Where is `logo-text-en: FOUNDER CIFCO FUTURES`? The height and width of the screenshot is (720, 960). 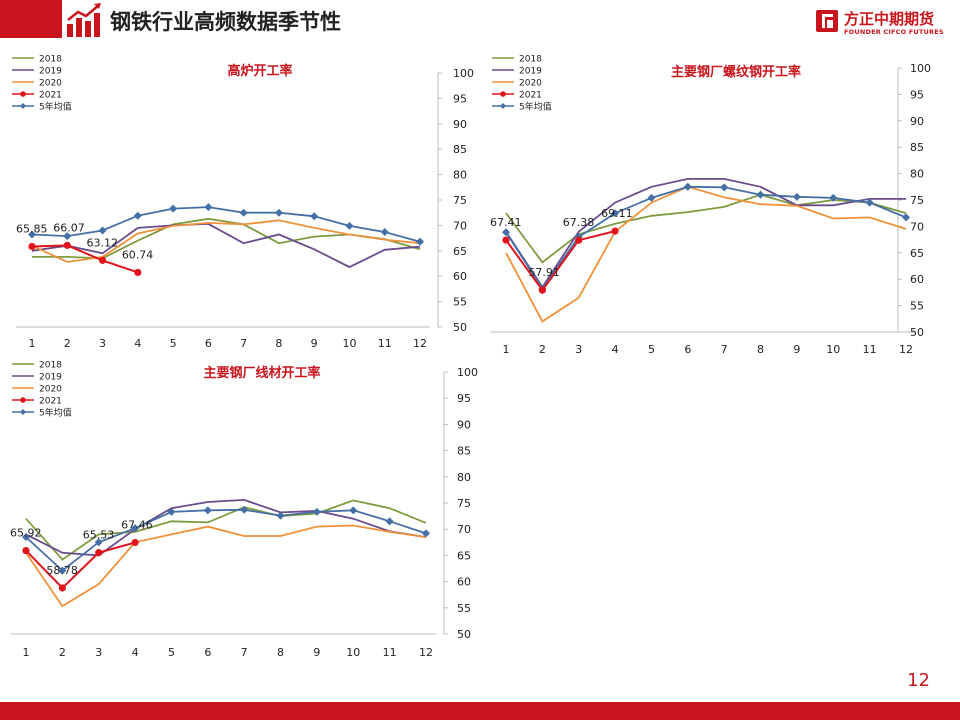 logo-text-en: FOUNDER CIFCO FUTURES is located at coordinates (894, 32).